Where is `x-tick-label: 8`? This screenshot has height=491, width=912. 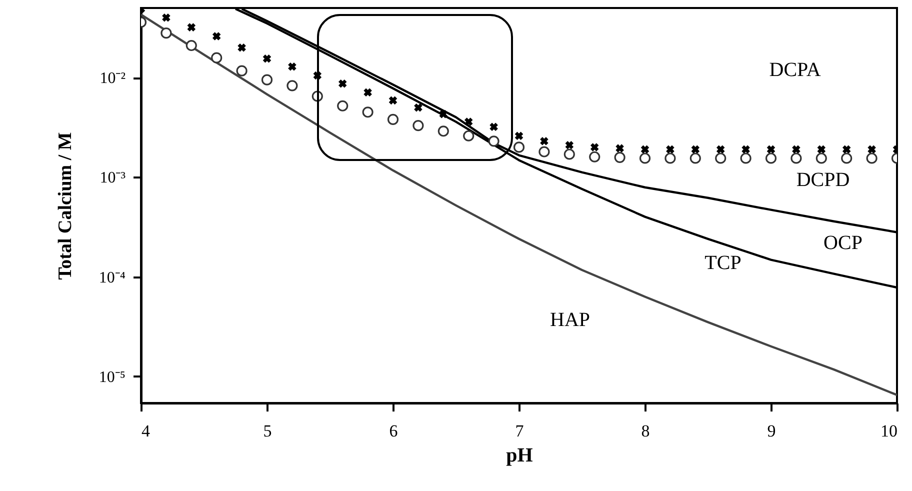 x-tick-label: 8 is located at coordinates (645, 431).